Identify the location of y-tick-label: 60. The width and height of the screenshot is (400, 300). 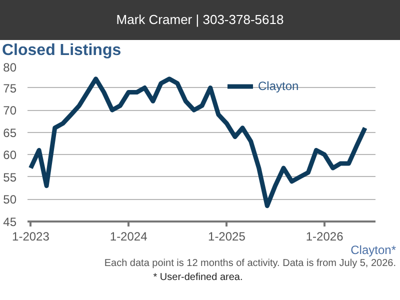
(10, 155).